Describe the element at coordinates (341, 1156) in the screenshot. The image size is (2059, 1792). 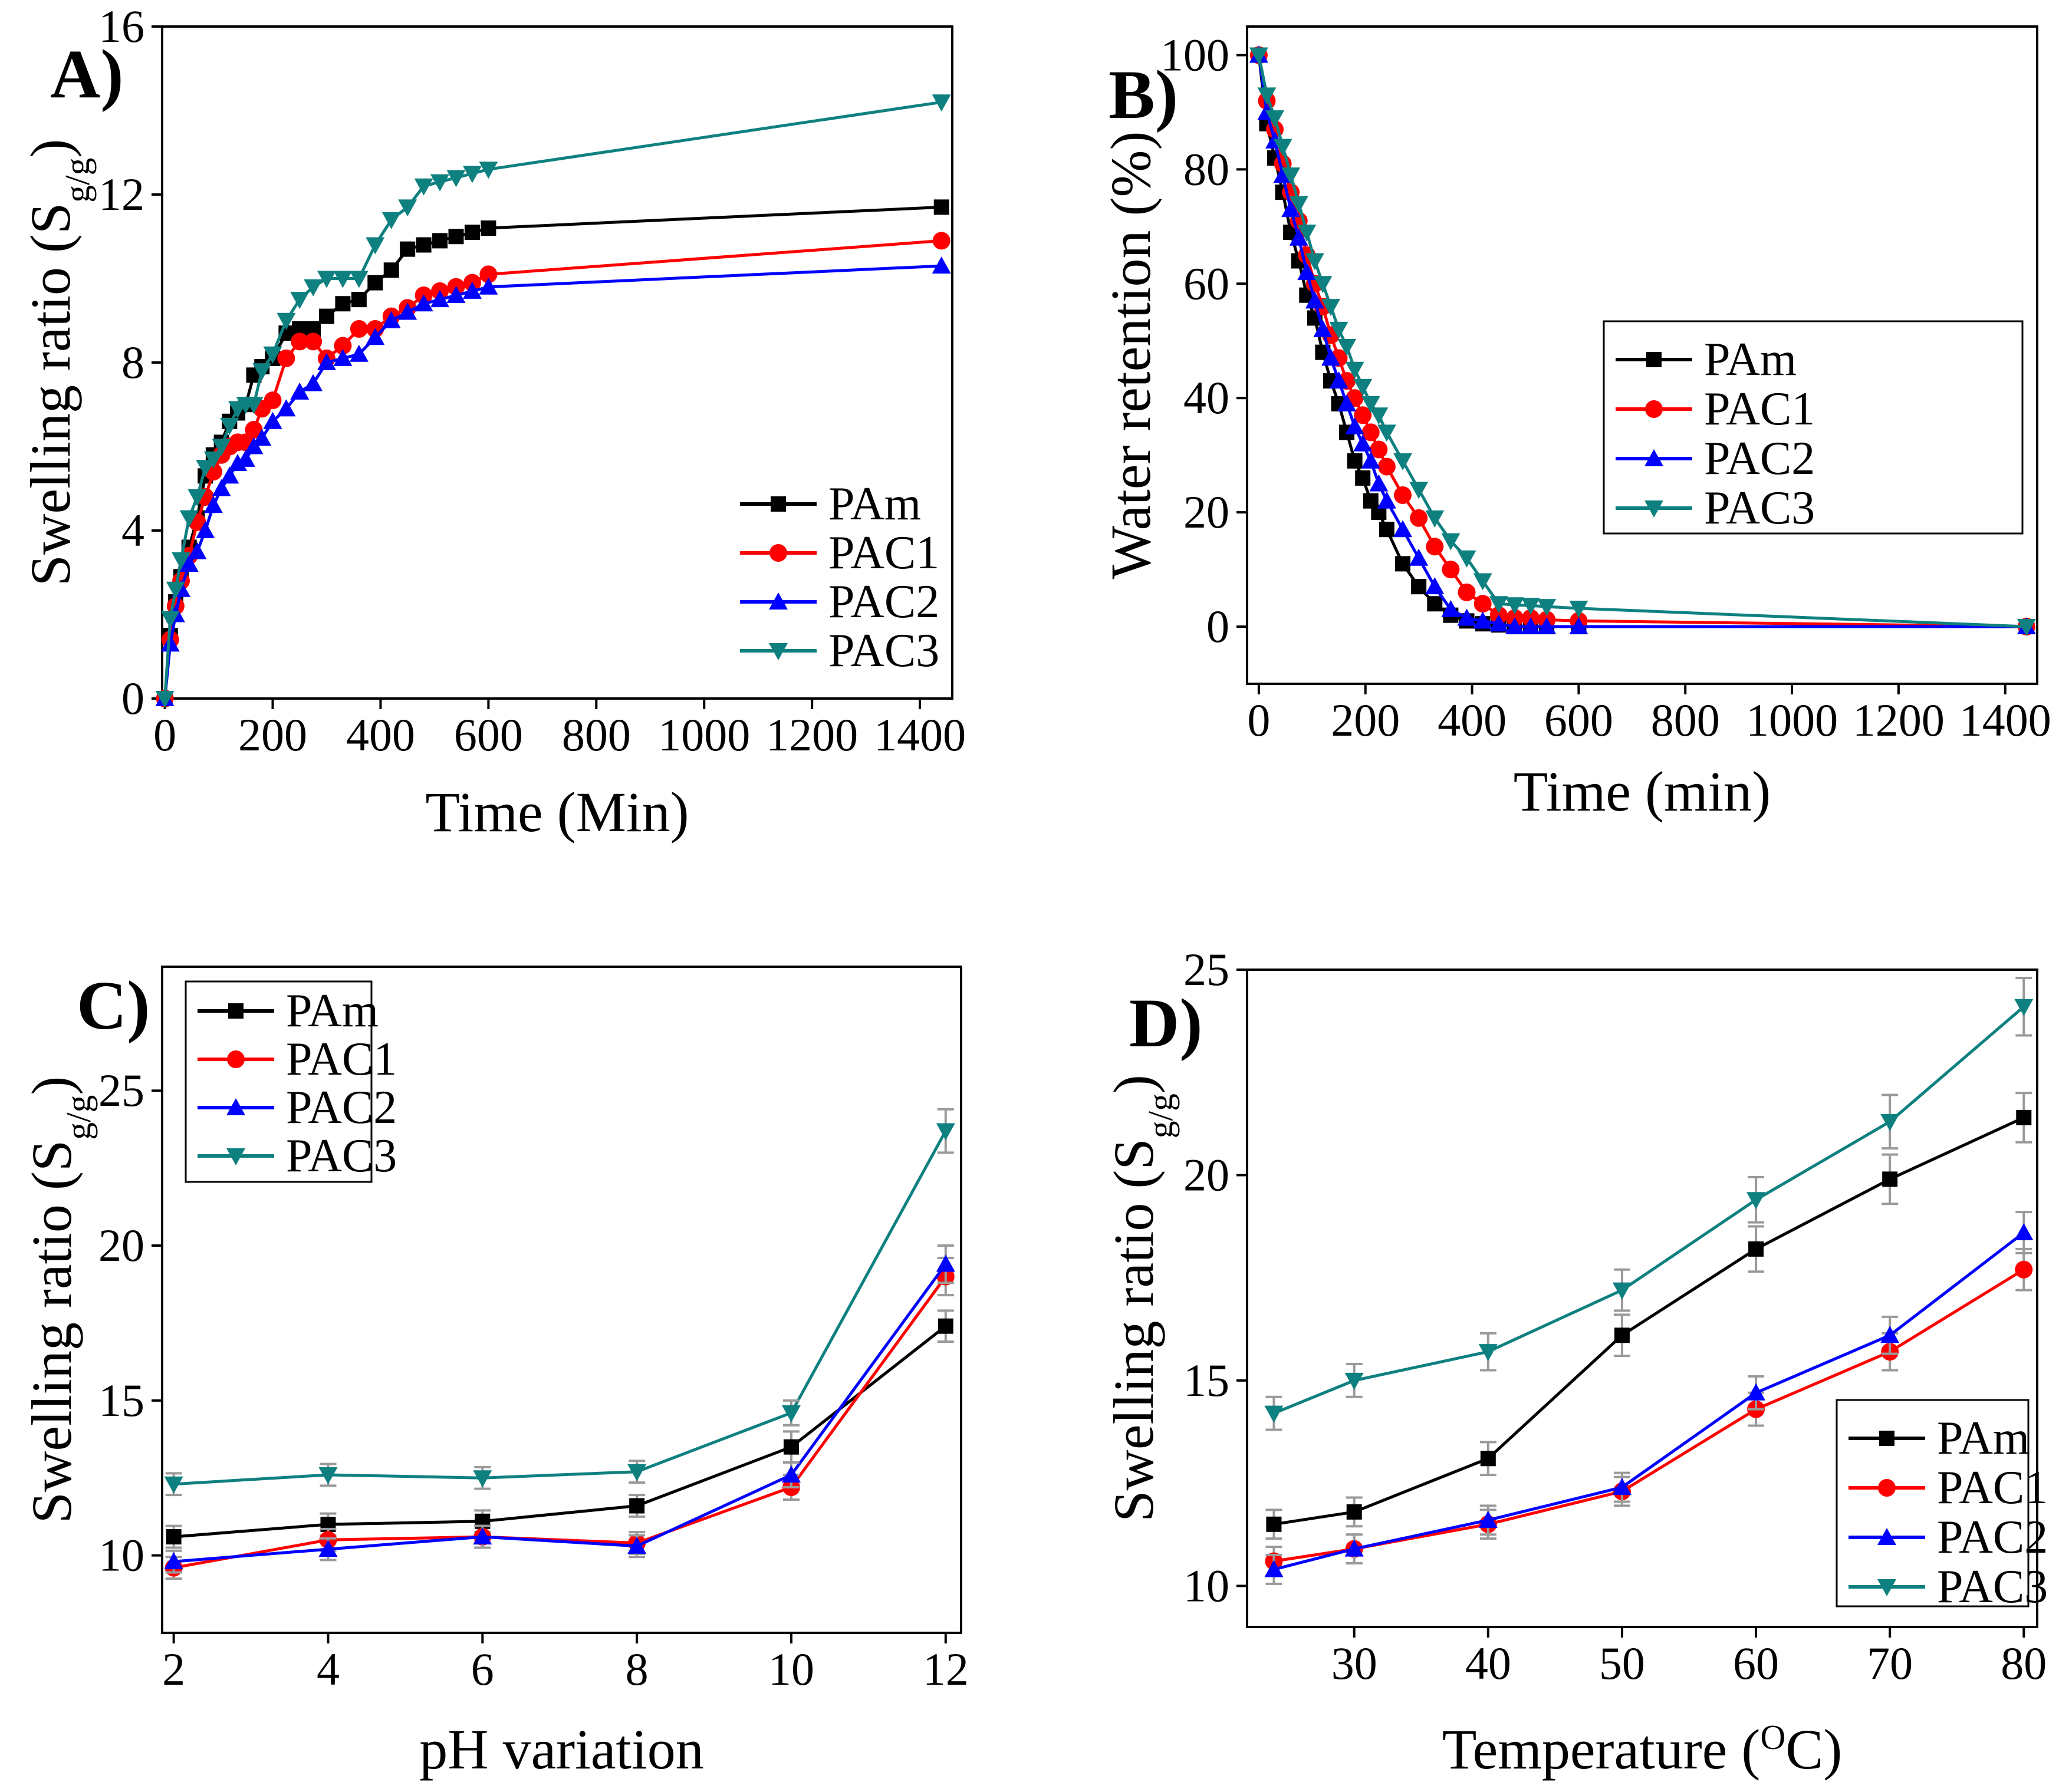
I see `legend-label: PAC3` at that location.